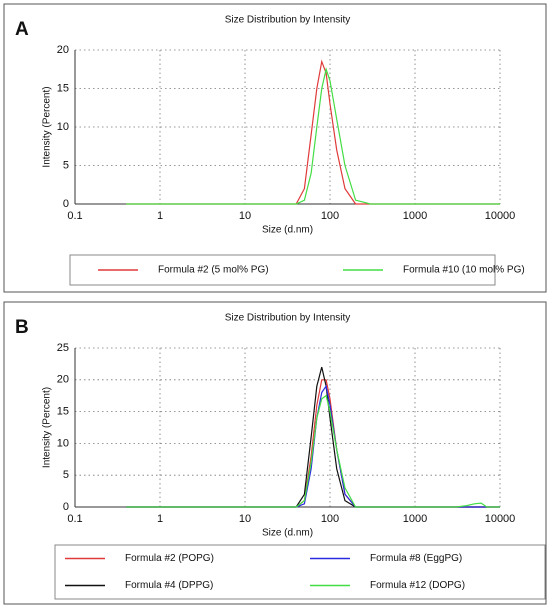 This screenshot has height=608, width=550. I want to click on legend-label: Formula #2 (POPG), so click(169, 558).